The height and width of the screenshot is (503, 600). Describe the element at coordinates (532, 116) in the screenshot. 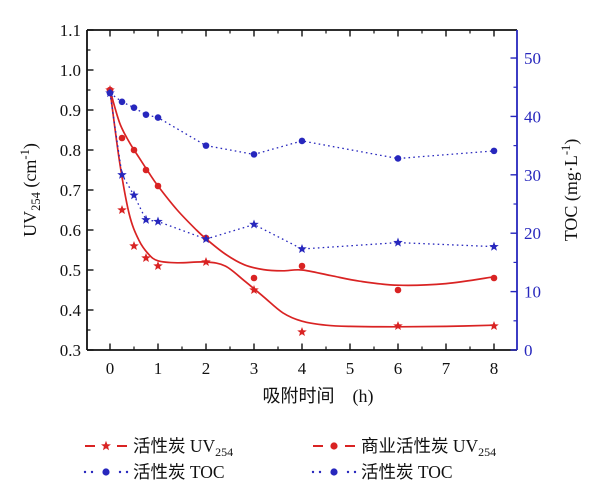

I see `y-right-tick-label: 40` at that location.